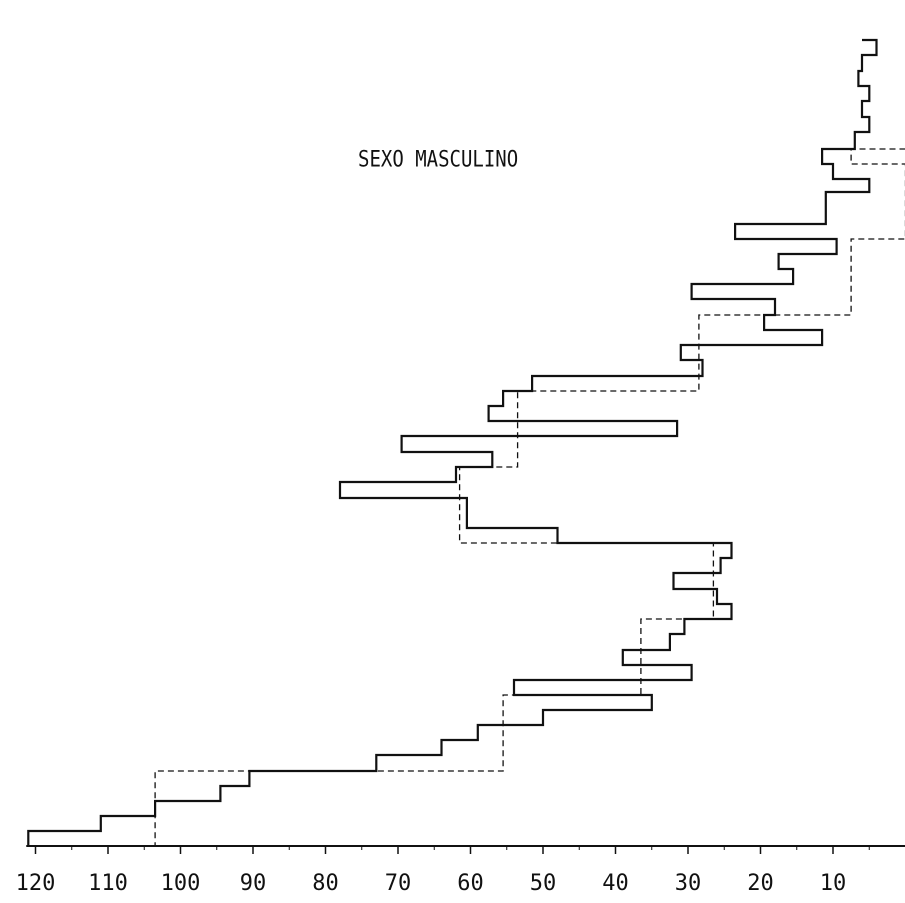 This screenshot has width=905, height=903. I want to click on x-tick-label: 90, so click(253, 883).